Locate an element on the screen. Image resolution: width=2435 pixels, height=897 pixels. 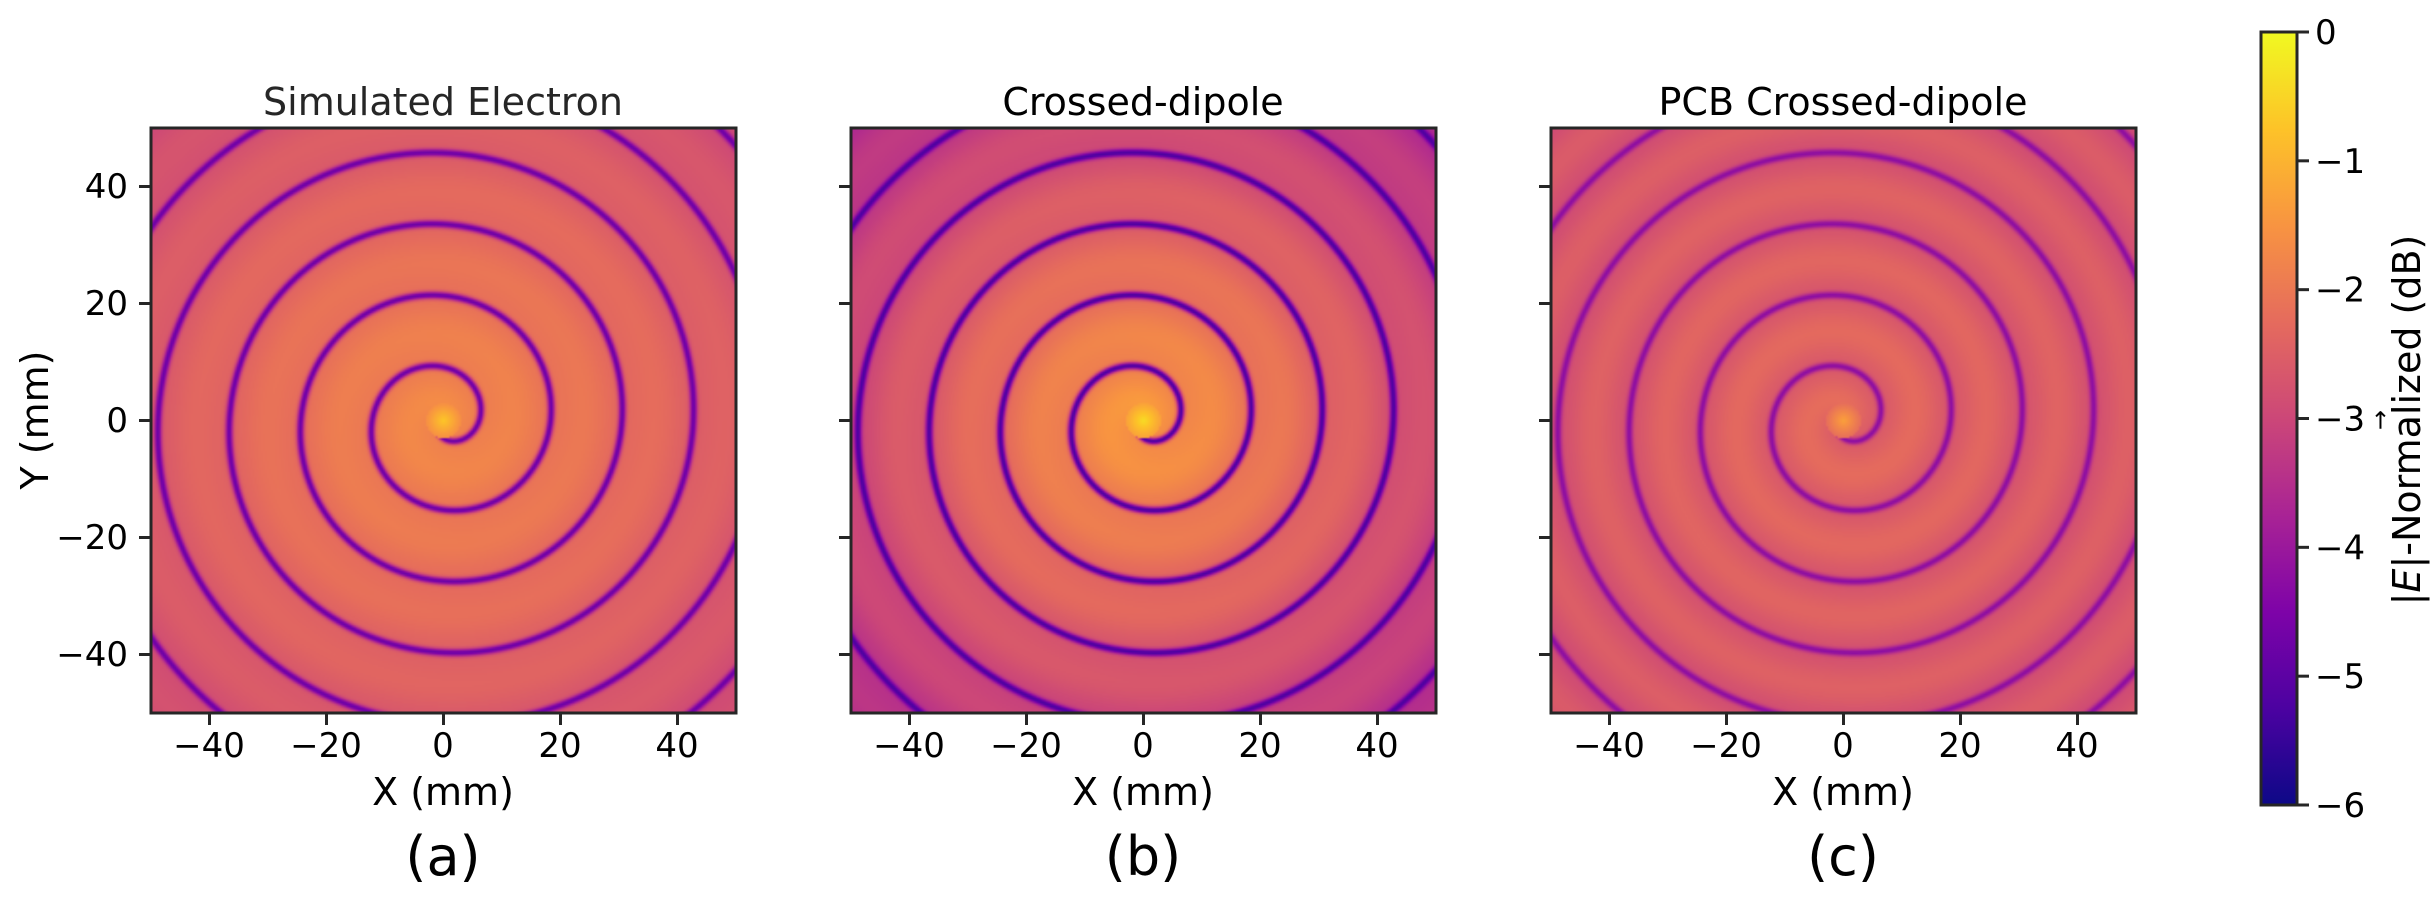
panel-c-xtick-4: 40 is located at coordinates (2076, 746).